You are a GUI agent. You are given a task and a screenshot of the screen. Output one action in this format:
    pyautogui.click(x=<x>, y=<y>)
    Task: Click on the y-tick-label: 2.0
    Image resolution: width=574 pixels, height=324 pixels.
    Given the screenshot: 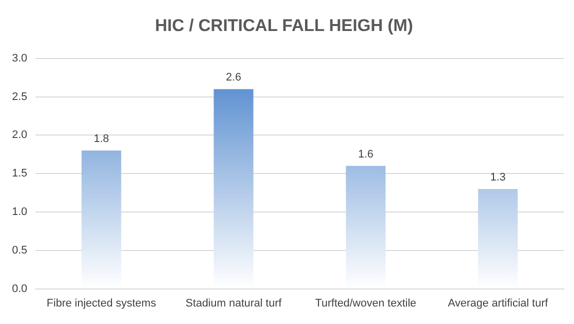 What is the action you would take?
    pyautogui.click(x=20, y=135)
    